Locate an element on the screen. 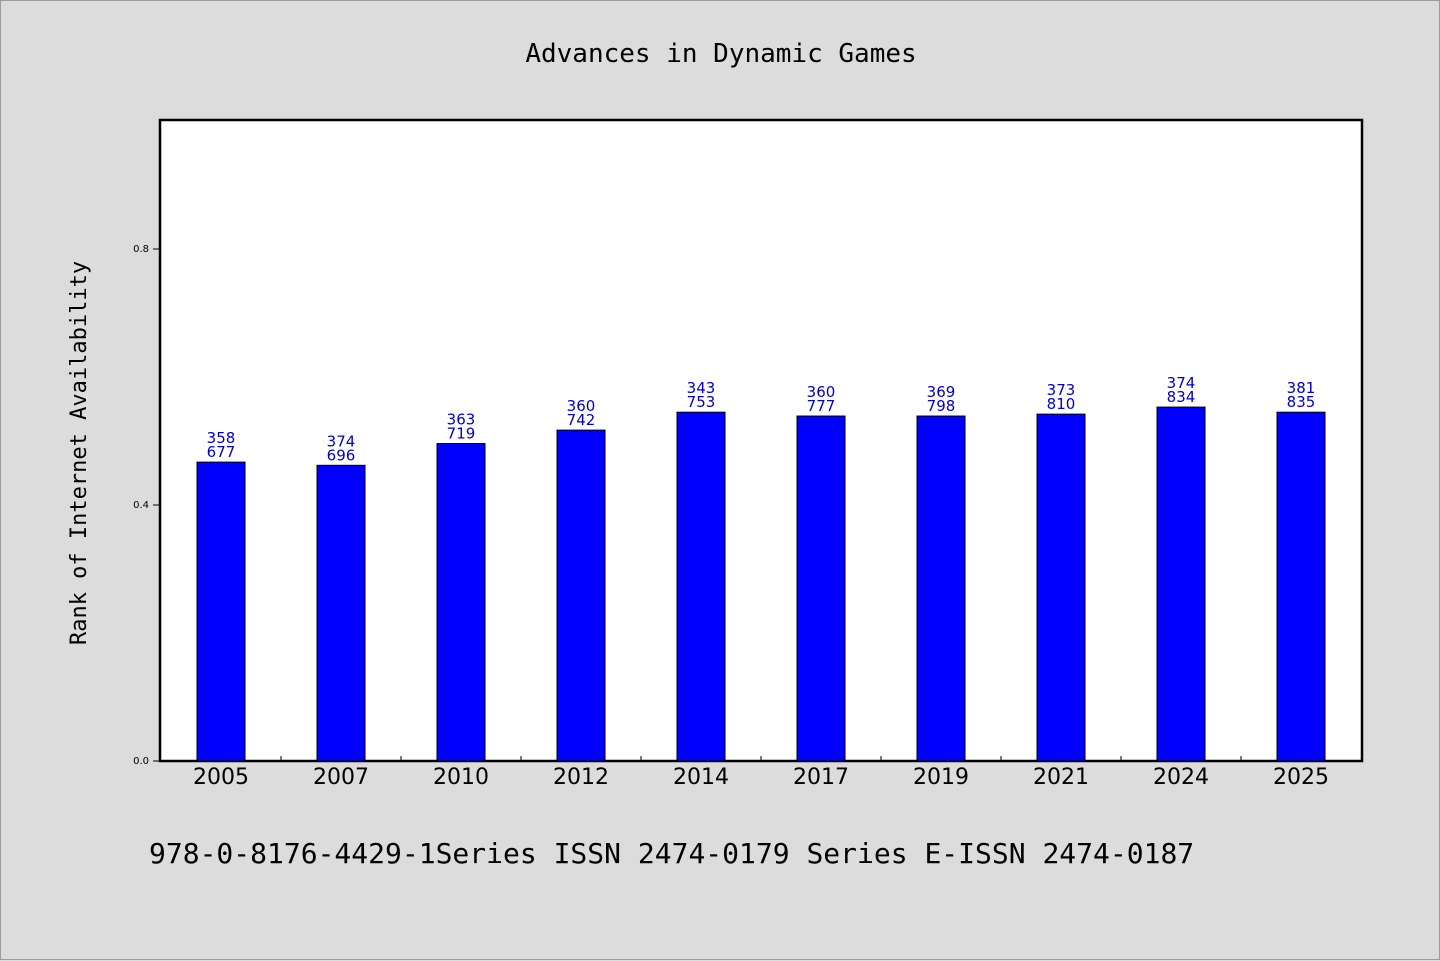 This screenshot has height=961, width=1440. x-tick-label: 2012 is located at coordinates (581, 777).